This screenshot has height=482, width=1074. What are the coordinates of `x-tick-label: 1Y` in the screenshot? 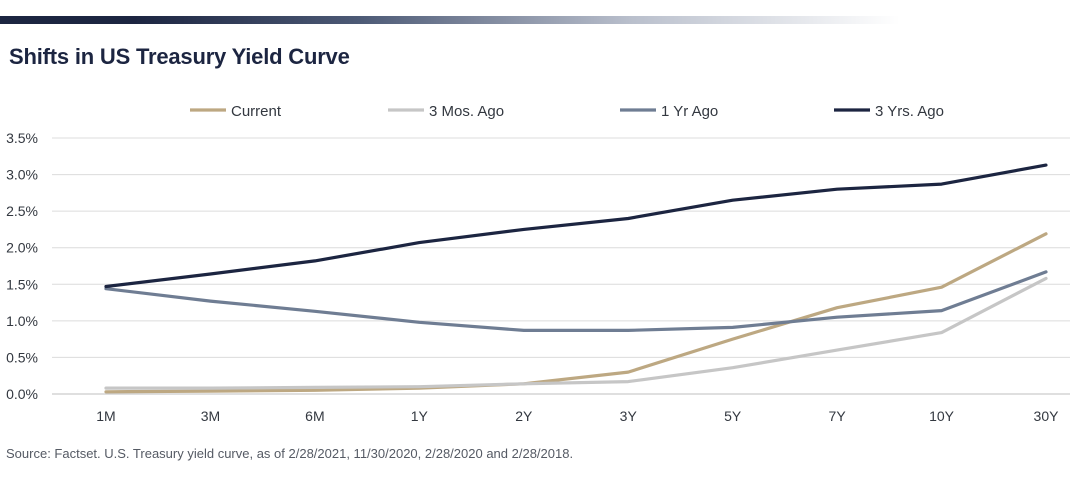 It's located at (420, 416).